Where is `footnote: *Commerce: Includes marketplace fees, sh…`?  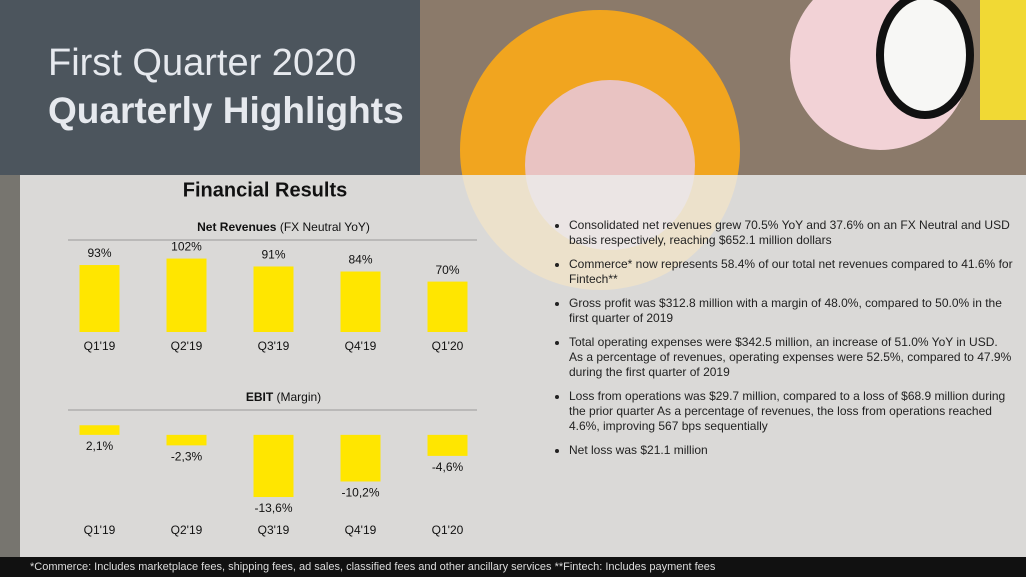
footnote: *Commerce: Includes marketplace fees, sh… is located at coordinates (513, 567).